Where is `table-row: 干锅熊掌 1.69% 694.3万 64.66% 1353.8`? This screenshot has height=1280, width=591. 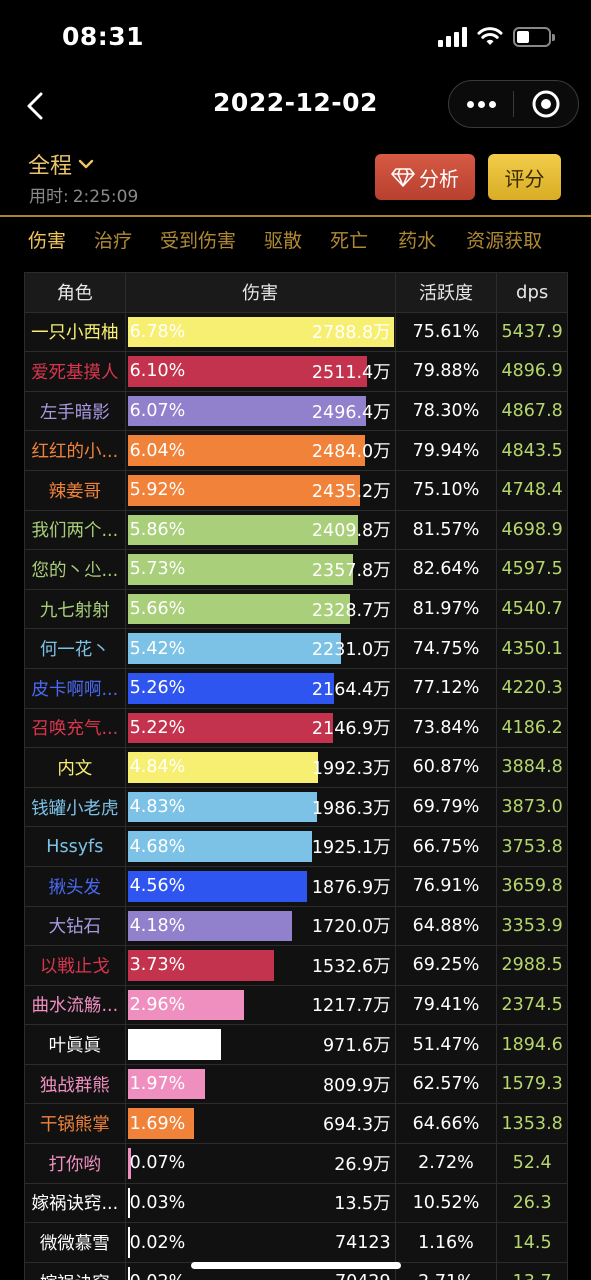 table-row: 干锅熊掌 1.69% 694.3万 64.66% 1353.8 is located at coordinates (296, 1124).